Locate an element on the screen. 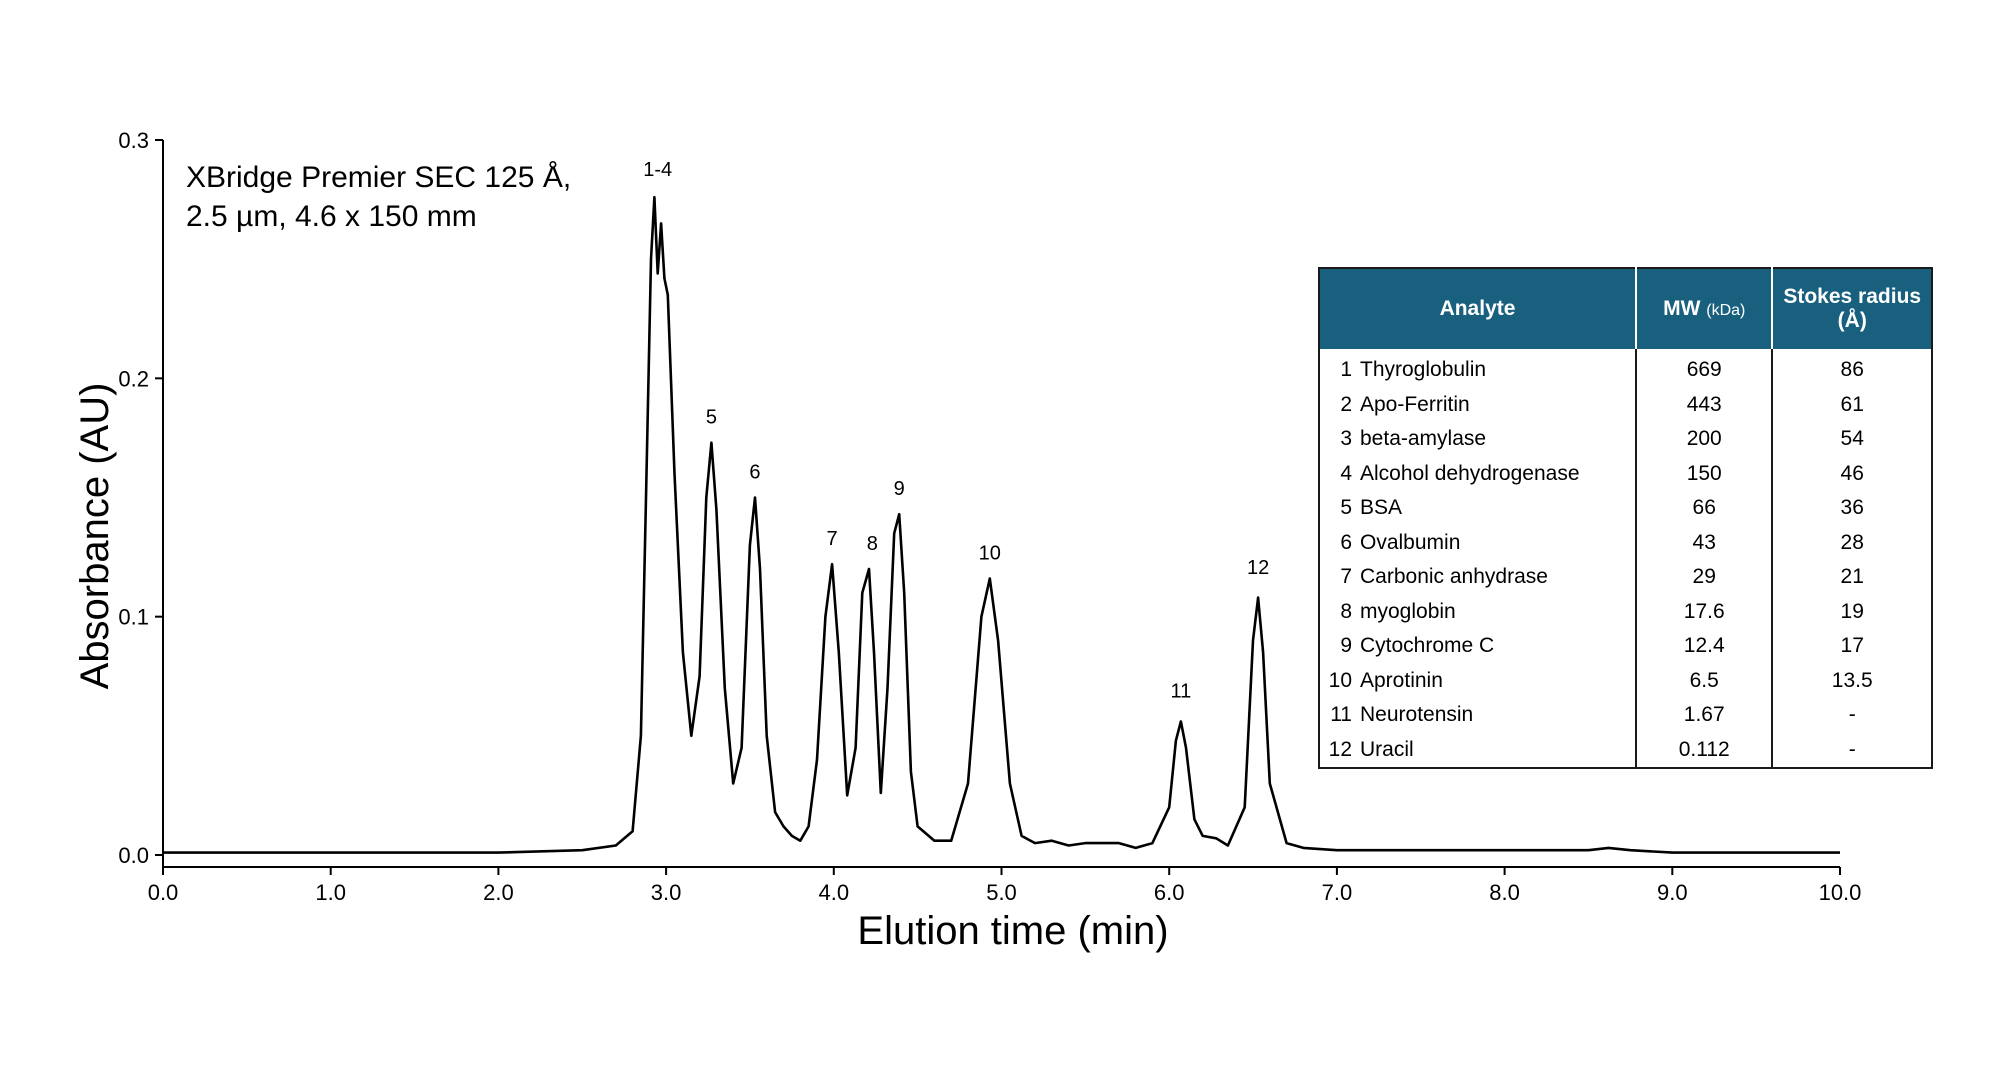 The image size is (2000, 1075). x-tick-label: 10.0 is located at coordinates (1840, 892).